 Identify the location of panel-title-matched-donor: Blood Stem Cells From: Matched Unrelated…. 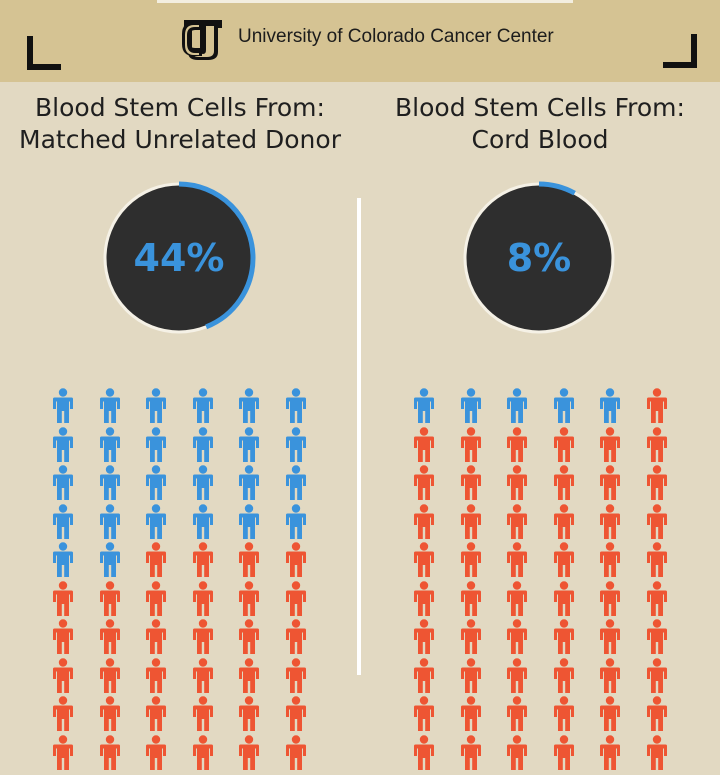
(180, 124).